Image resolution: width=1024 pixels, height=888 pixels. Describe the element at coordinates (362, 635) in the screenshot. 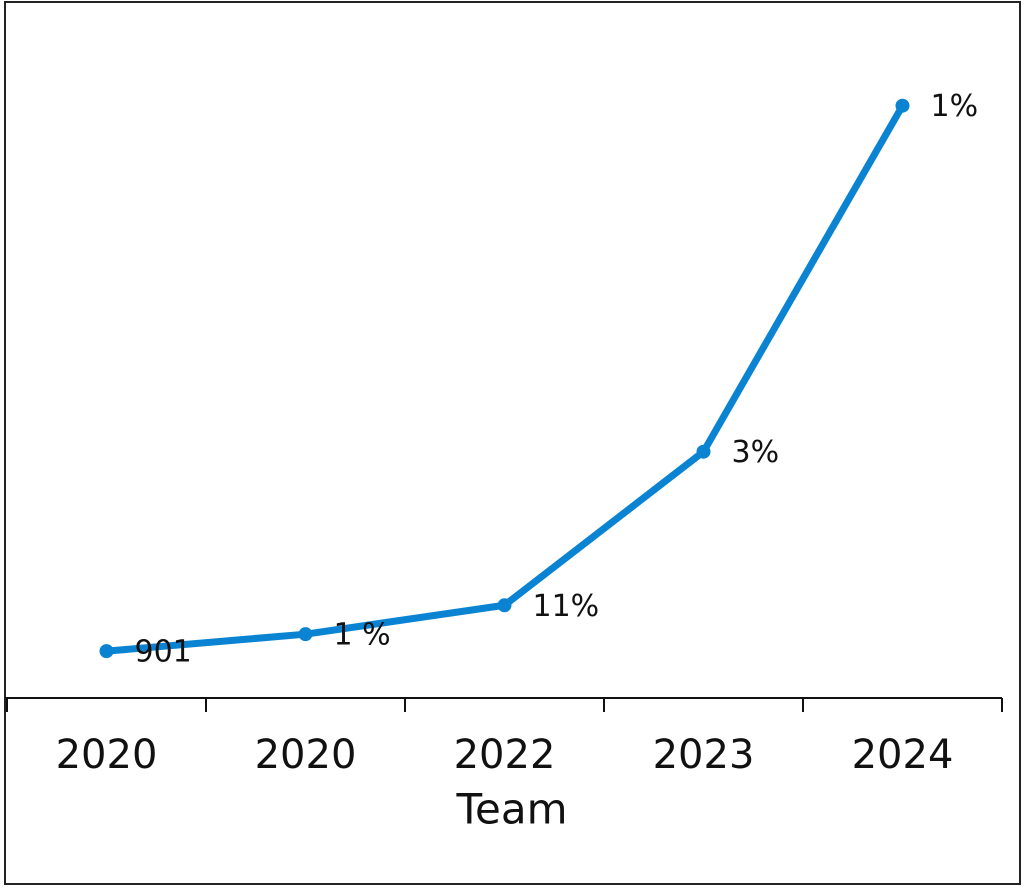

I see `point-label: 1 %` at that location.